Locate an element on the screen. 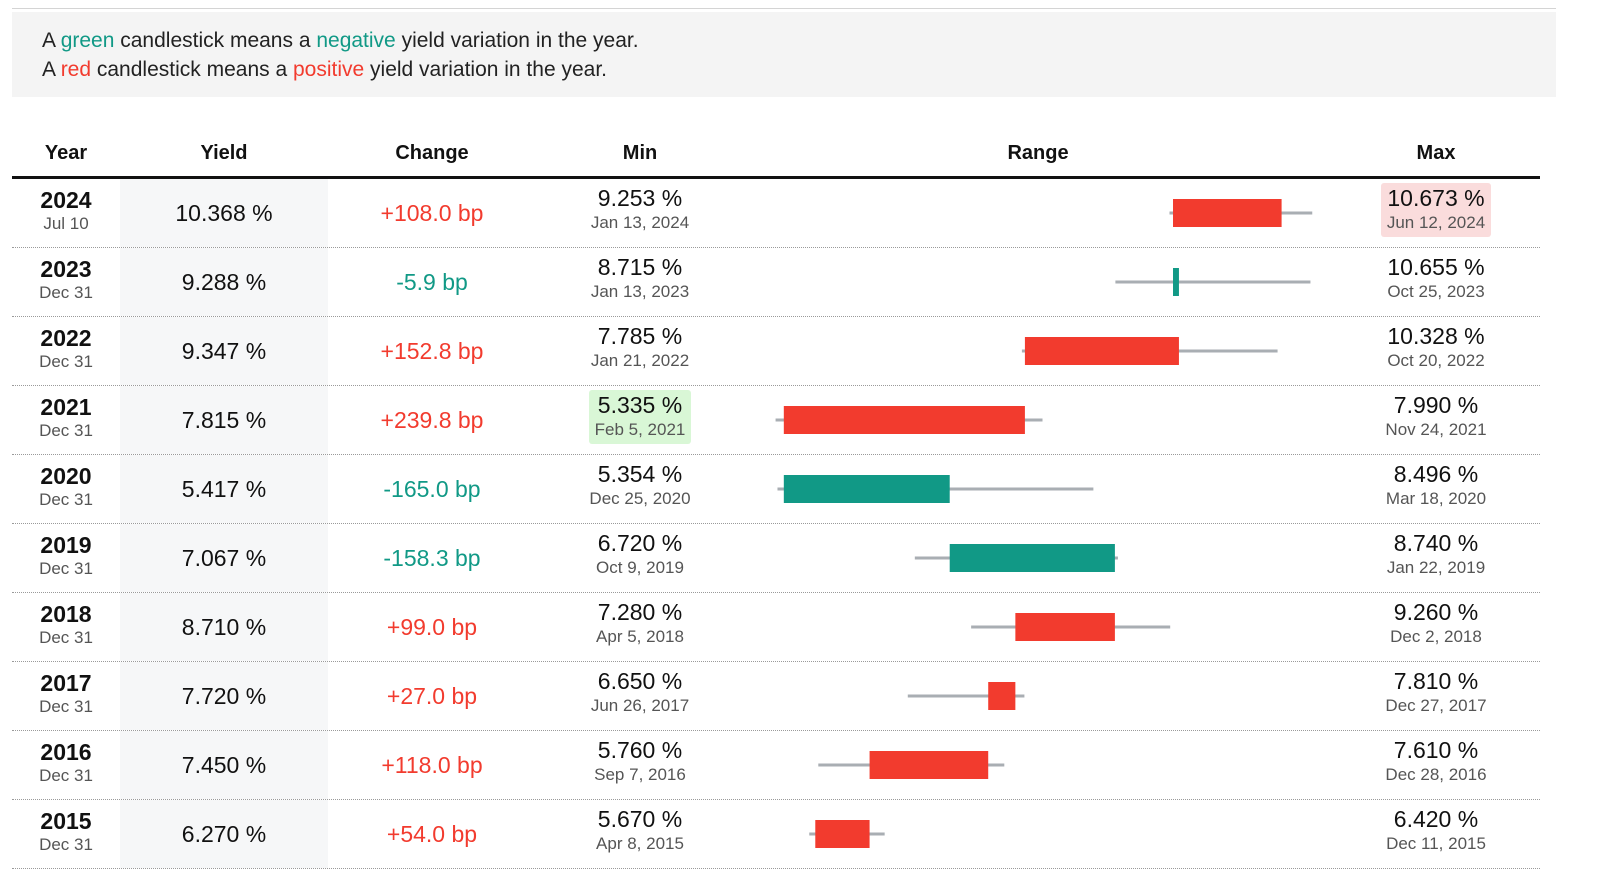 Image resolution: width=1600 pixels, height=892 pixels. min-date: Jan 21, 2022 is located at coordinates (640, 360).